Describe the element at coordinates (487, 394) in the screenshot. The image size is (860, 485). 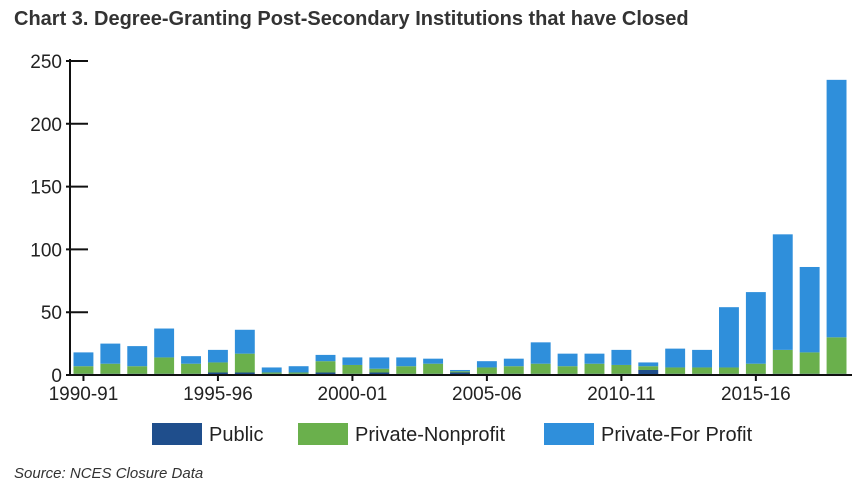
I see `x-tick-label-2005-06: 2005-06` at that location.